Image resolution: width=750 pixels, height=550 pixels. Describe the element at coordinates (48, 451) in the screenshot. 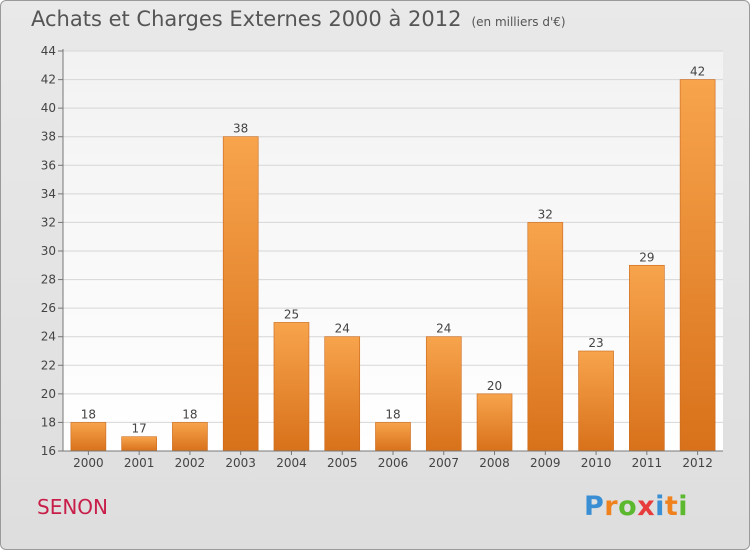

I see `y-tick-label: 16` at that location.